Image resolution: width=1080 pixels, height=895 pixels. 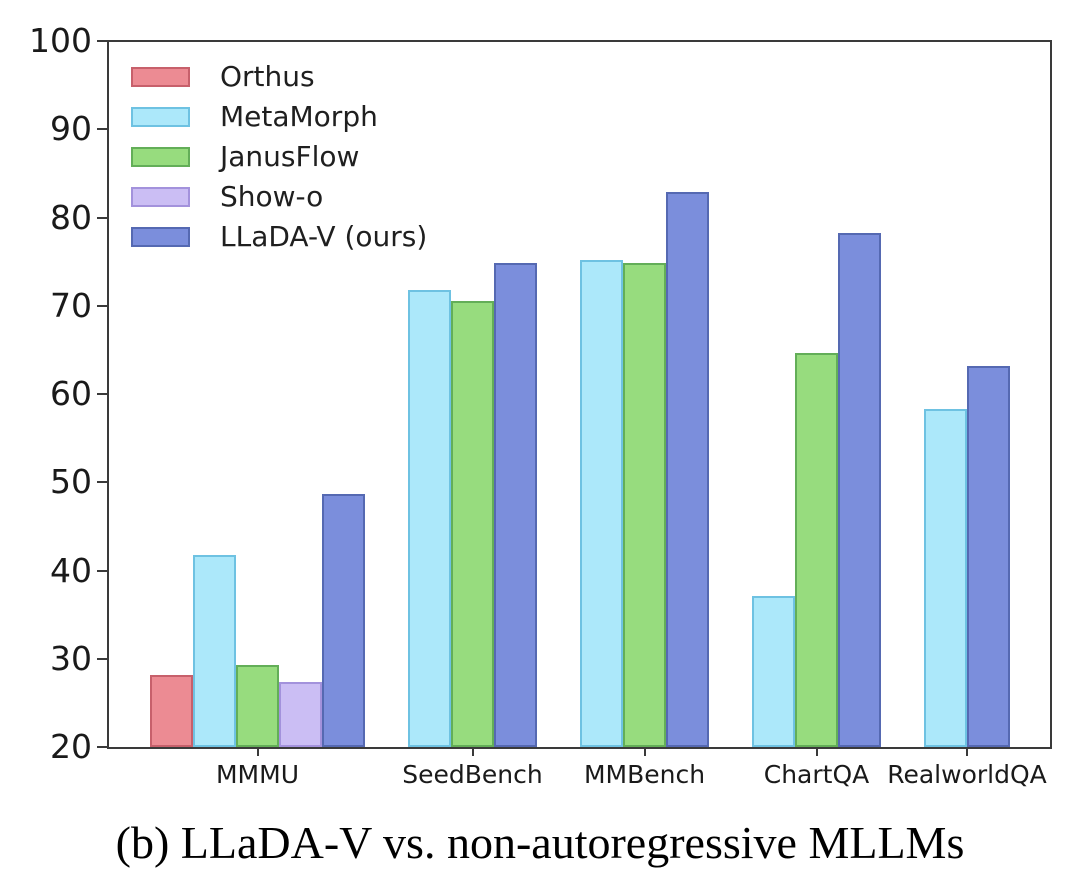 I want to click on x-tick-chartqa, so click(x=816, y=751).